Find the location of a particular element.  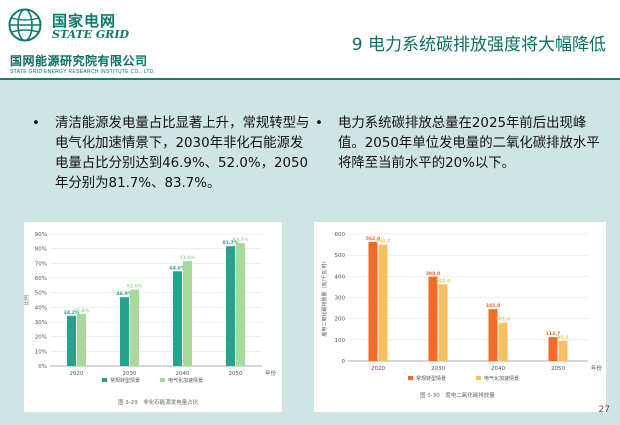

data-label: 35.6% is located at coordinates (82, 311).